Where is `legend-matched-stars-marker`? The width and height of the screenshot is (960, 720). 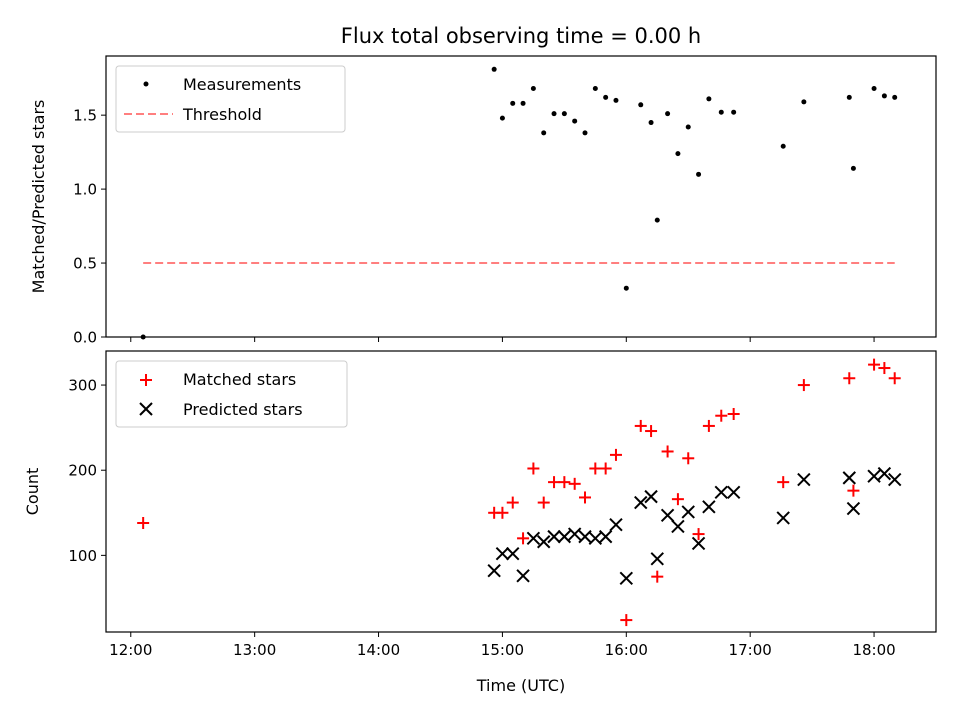 legend-matched-stars-marker is located at coordinates (146, 380).